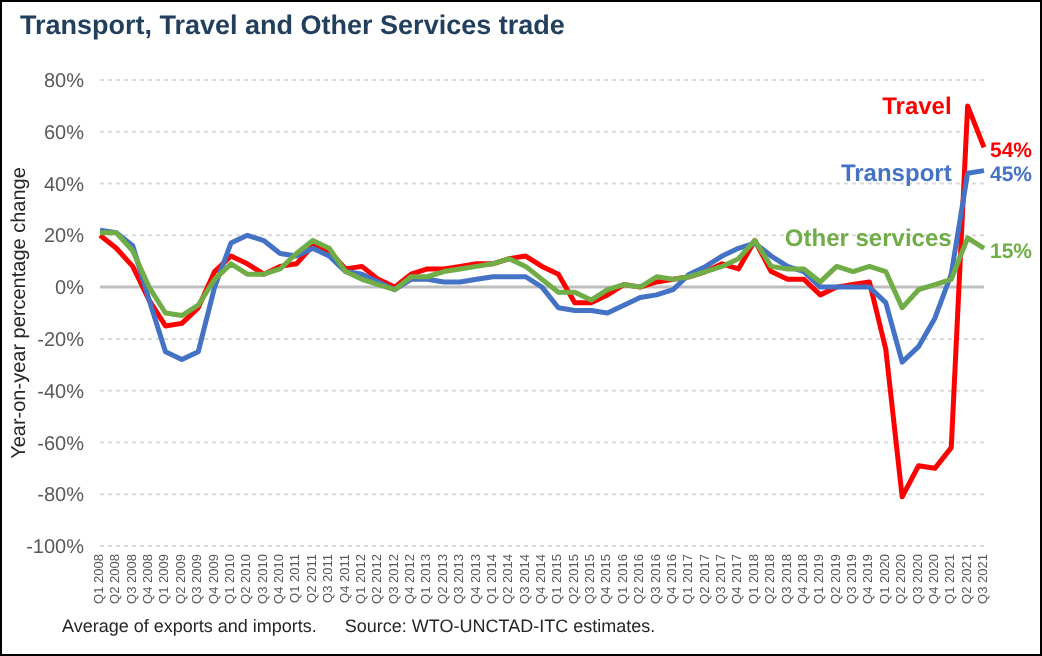  What do you see at coordinates (64, 82) in the screenshot?
I see `y-tick-label: 80%` at bounding box center [64, 82].